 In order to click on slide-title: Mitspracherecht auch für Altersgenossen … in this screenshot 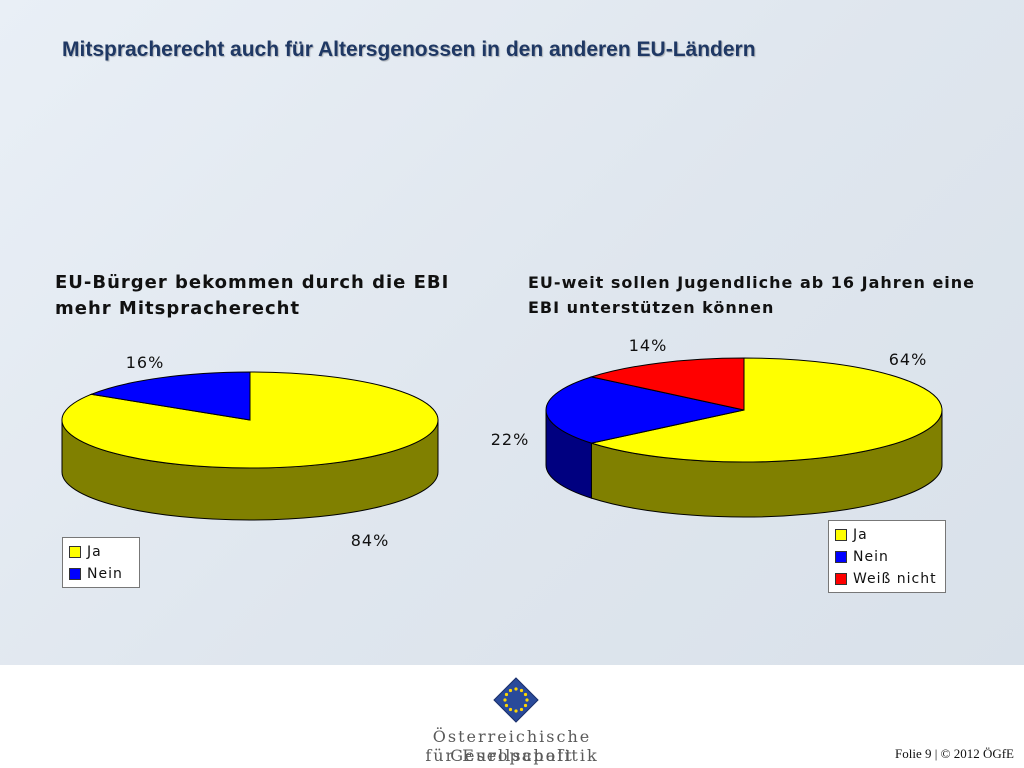, I will do `click(409, 49)`.